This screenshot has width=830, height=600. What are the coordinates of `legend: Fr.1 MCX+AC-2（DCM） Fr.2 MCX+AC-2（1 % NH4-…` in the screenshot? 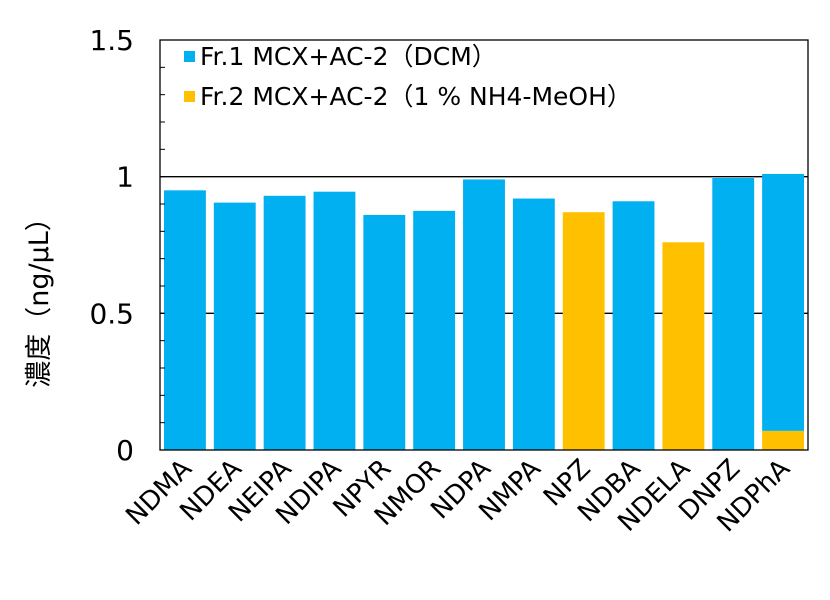 It's located at (408, 76).